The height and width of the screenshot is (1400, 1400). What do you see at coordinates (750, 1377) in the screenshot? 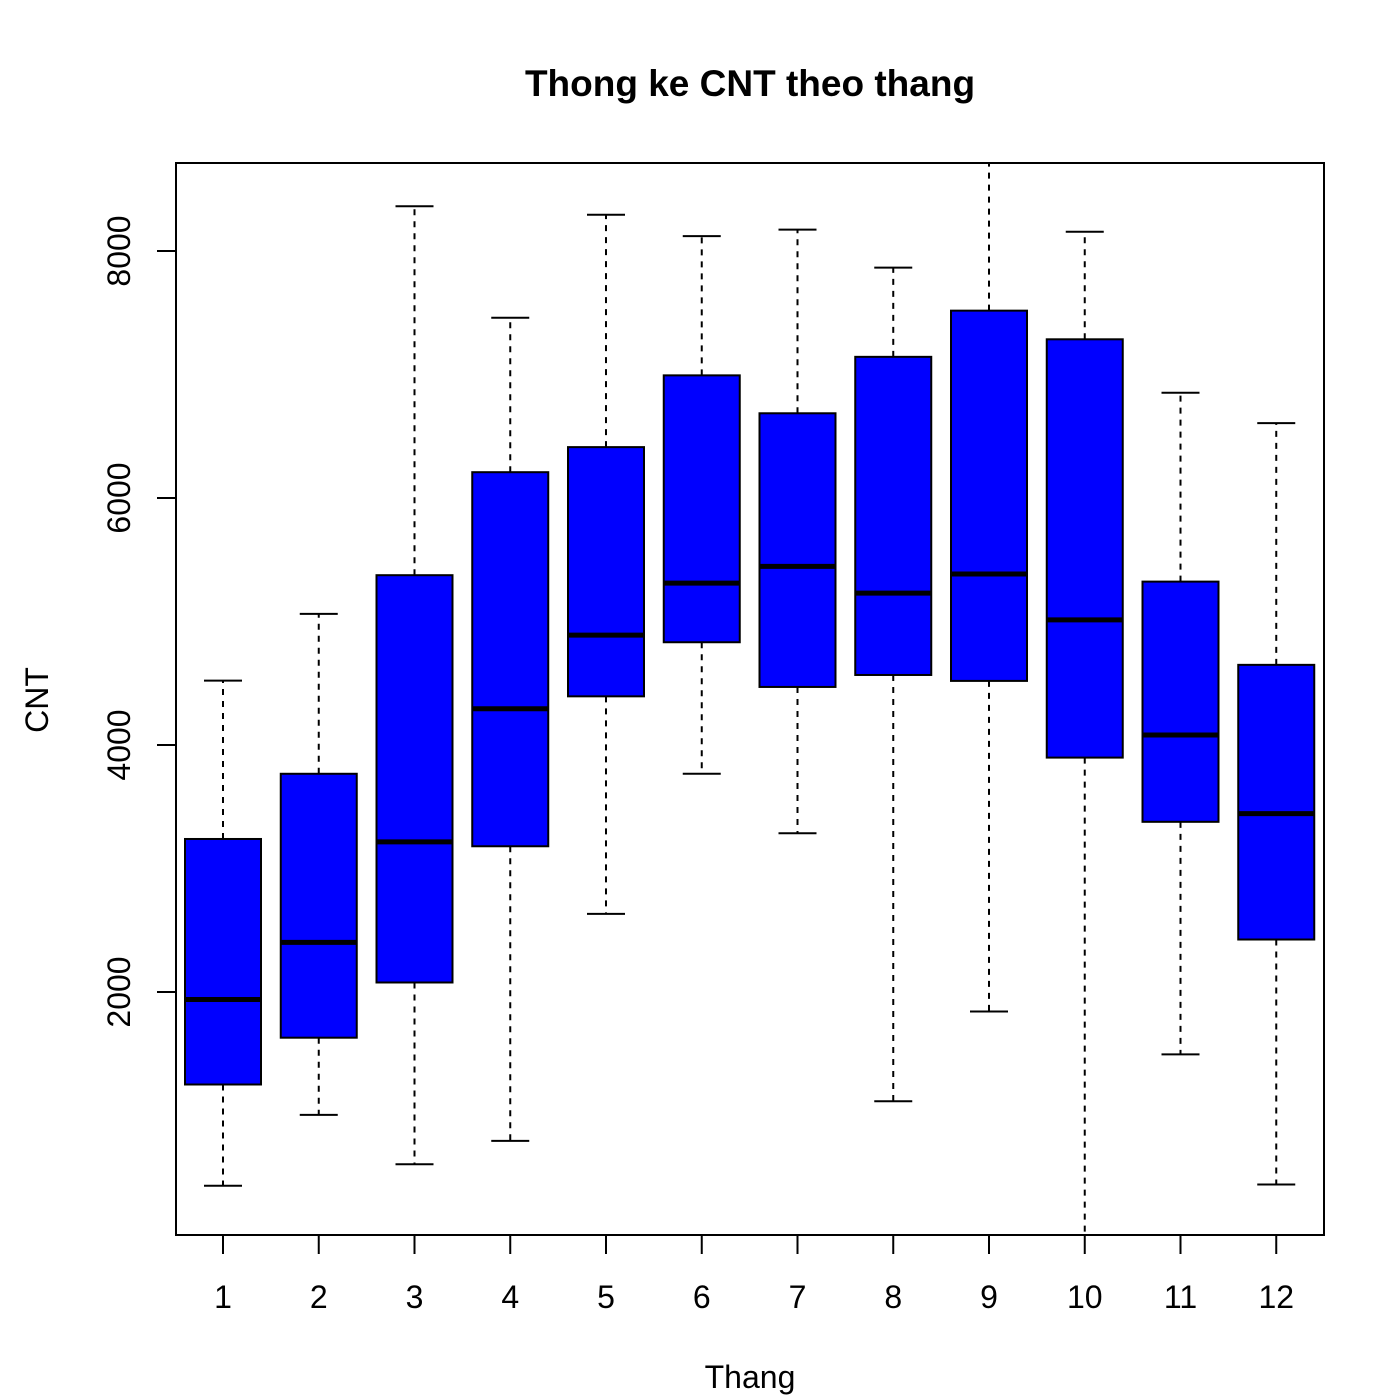
I see `x-axis-label: Thang` at bounding box center [750, 1377].